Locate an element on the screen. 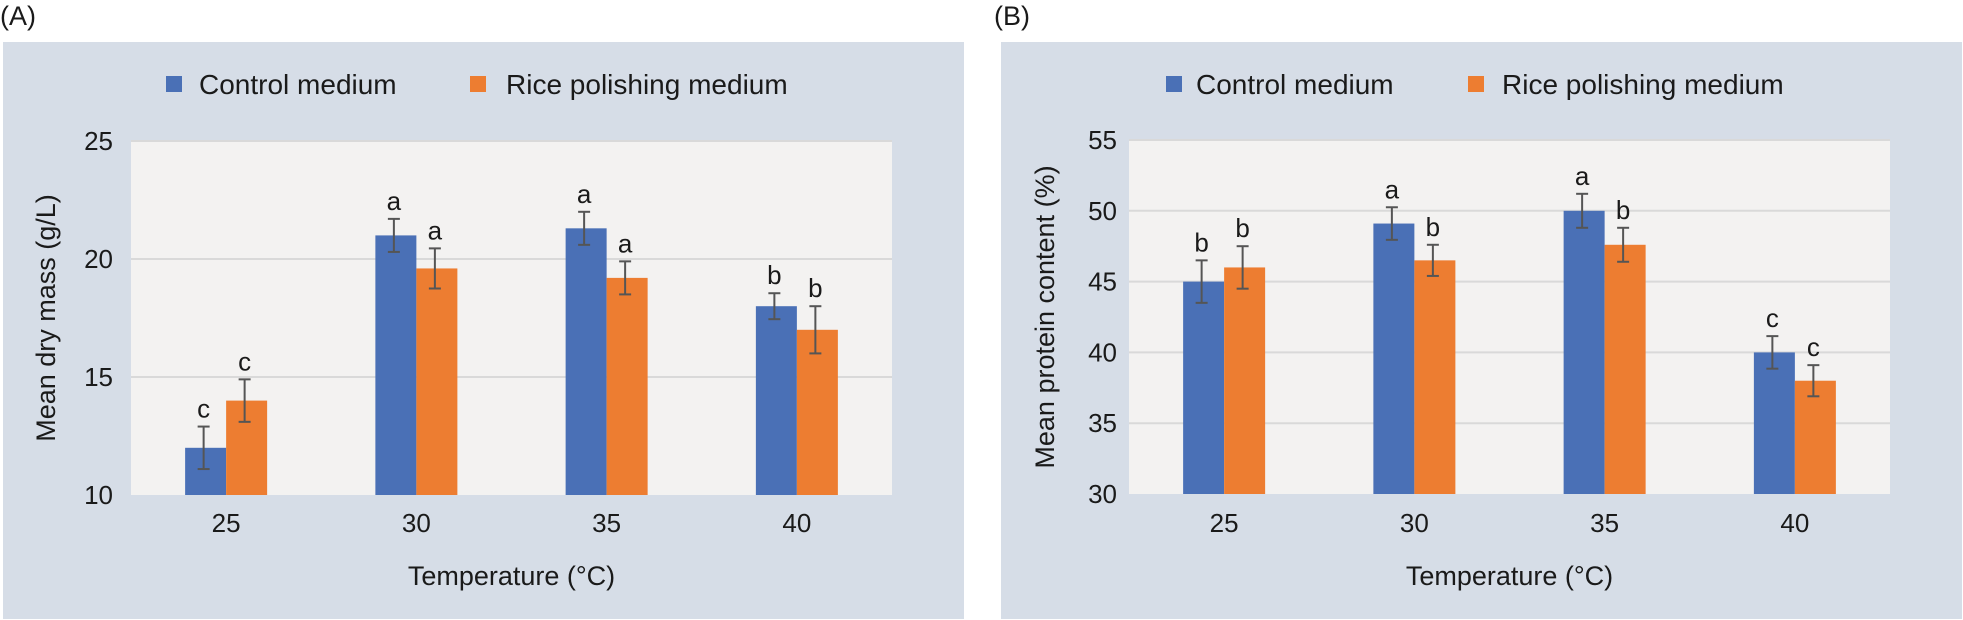 The image size is (1963, 620). x-tick-label-b: 35 is located at coordinates (1604, 523).